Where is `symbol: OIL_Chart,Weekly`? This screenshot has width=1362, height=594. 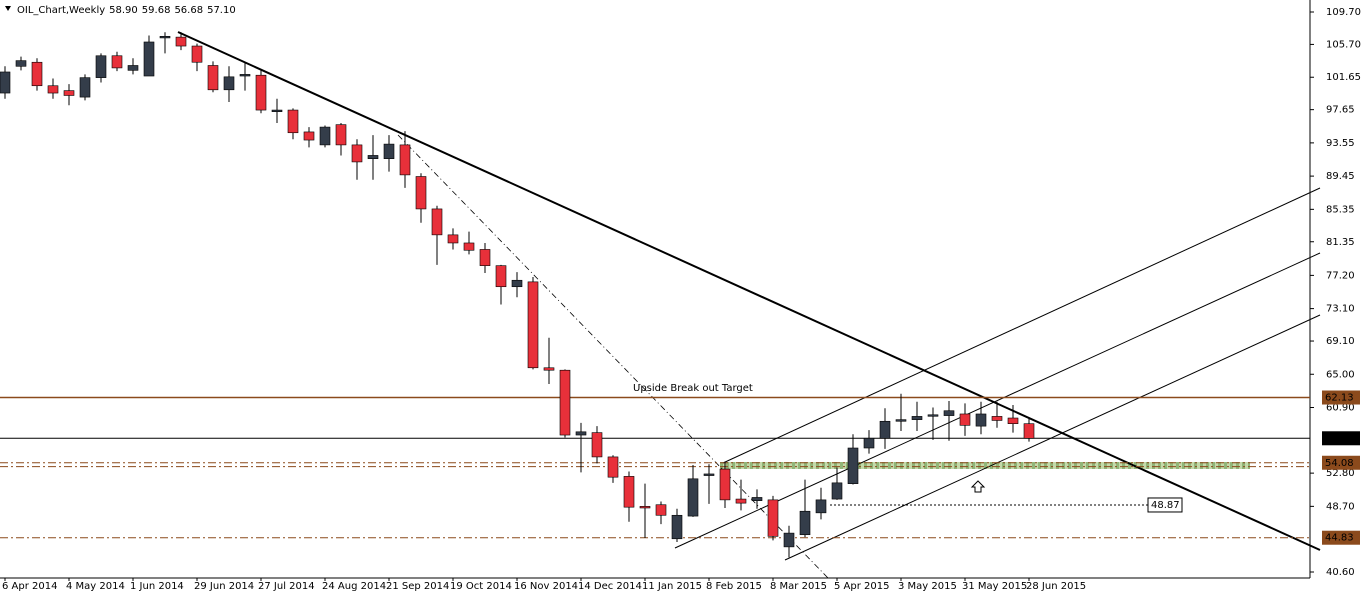 symbol: OIL_Chart,Weekly is located at coordinates (61, 10).